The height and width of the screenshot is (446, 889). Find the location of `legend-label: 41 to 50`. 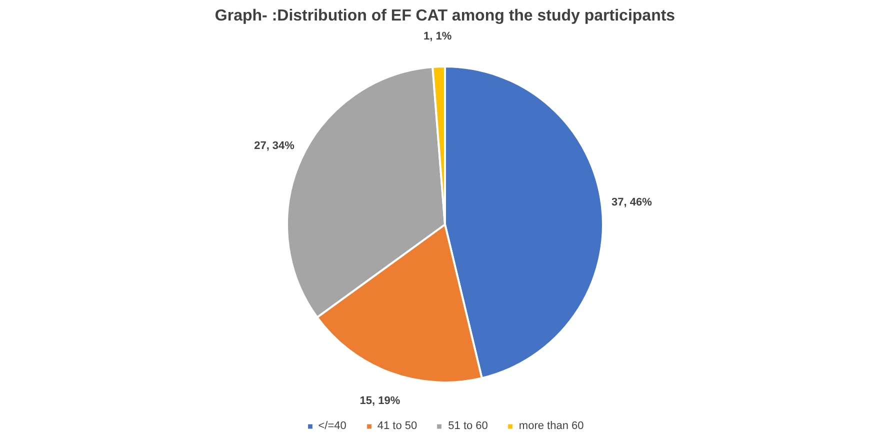

legend-label: 41 to 50 is located at coordinates (397, 426).